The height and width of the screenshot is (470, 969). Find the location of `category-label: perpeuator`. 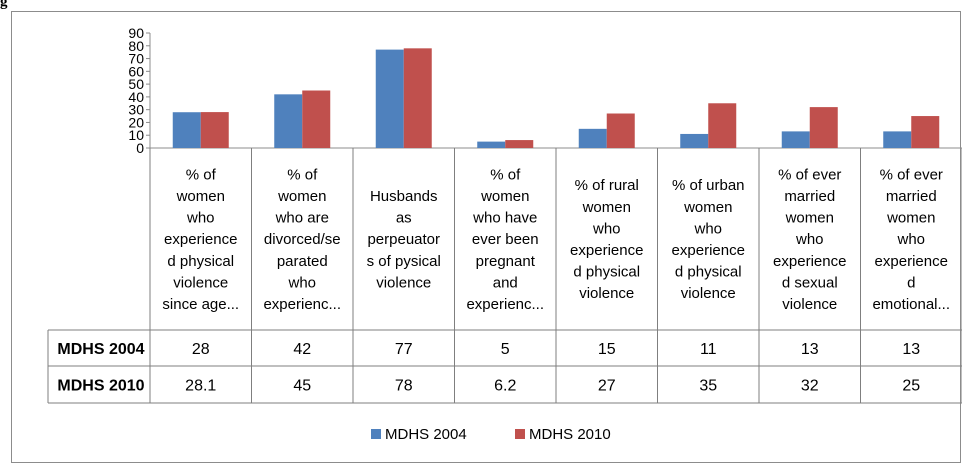

category-label: perpeuator is located at coordinates (403, 239).